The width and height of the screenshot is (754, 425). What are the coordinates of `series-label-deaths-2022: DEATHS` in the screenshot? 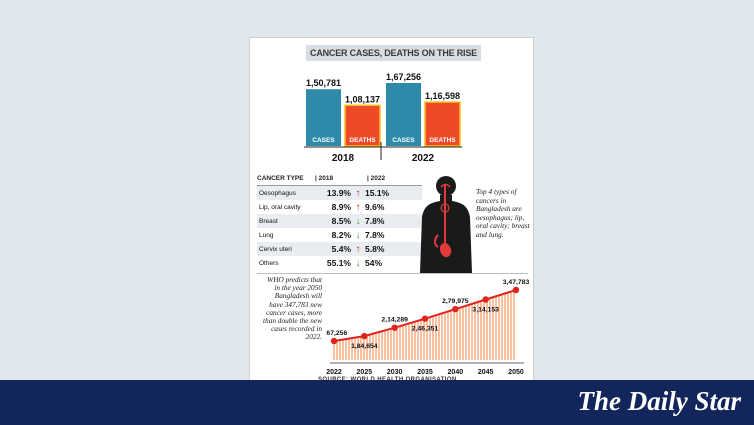 It's located at (442, 140).